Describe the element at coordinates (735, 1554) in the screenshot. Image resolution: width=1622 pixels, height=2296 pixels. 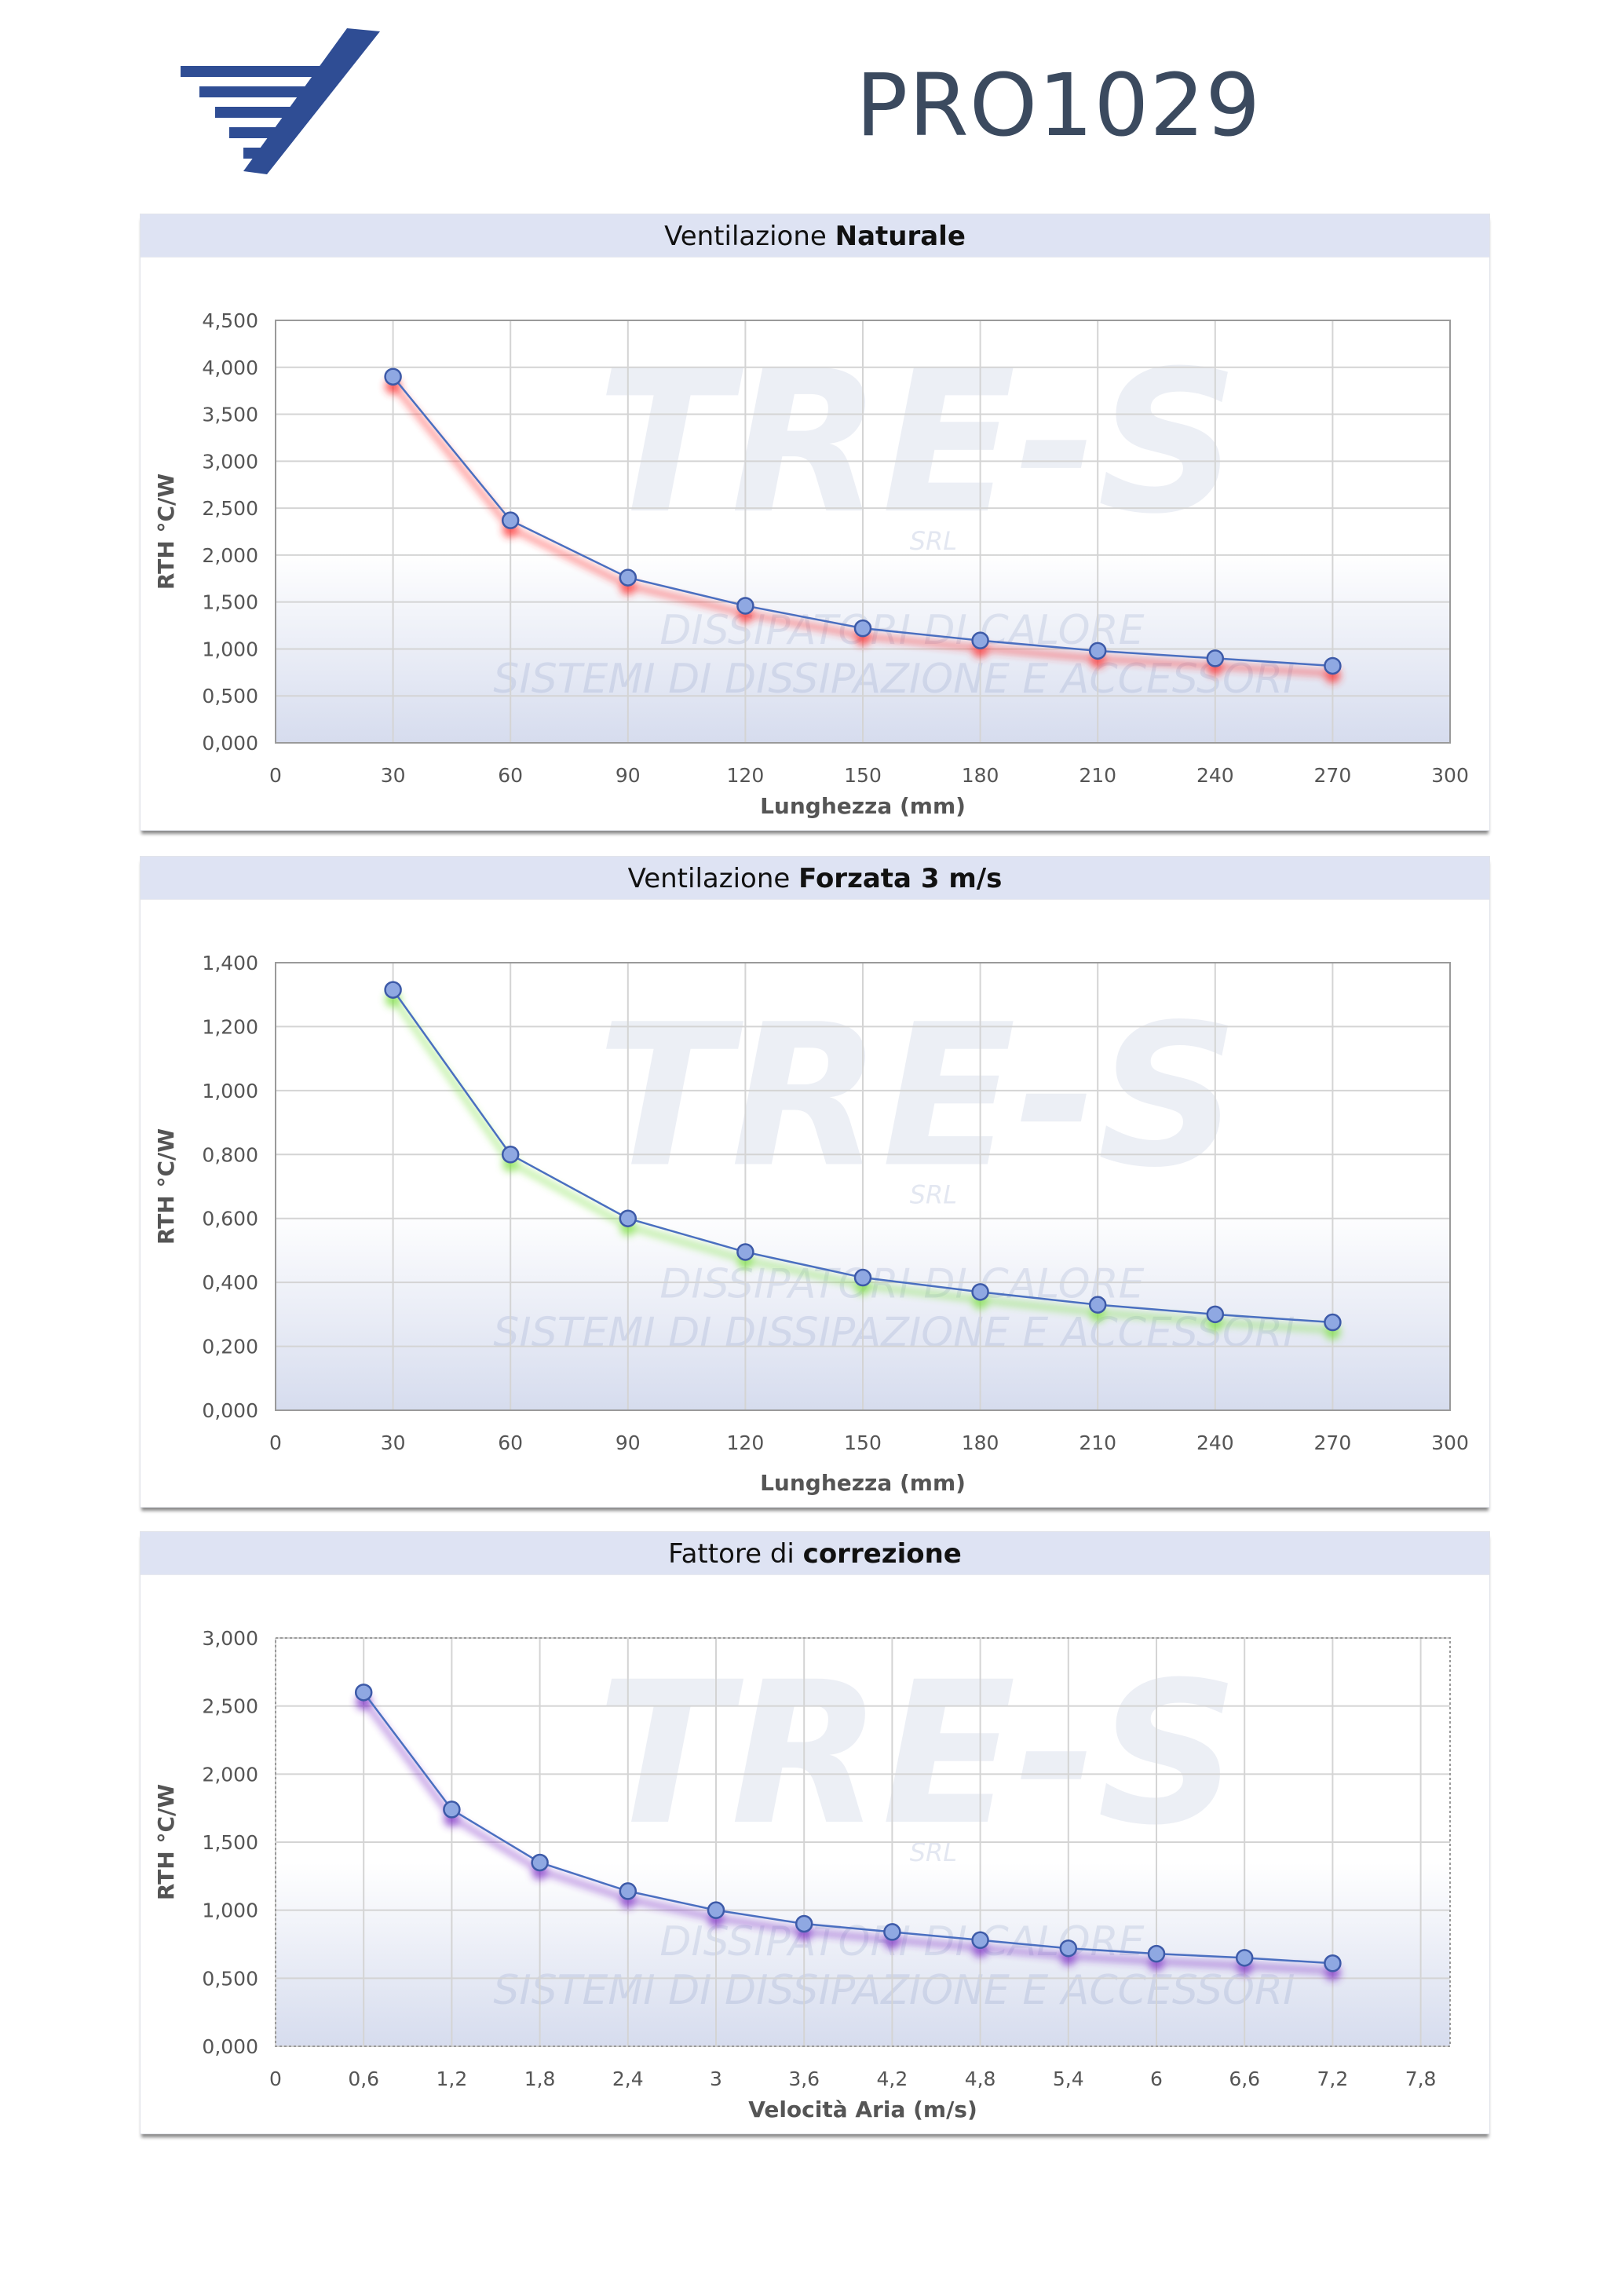
I see `chart-title-plain: Fattore di` at that location.